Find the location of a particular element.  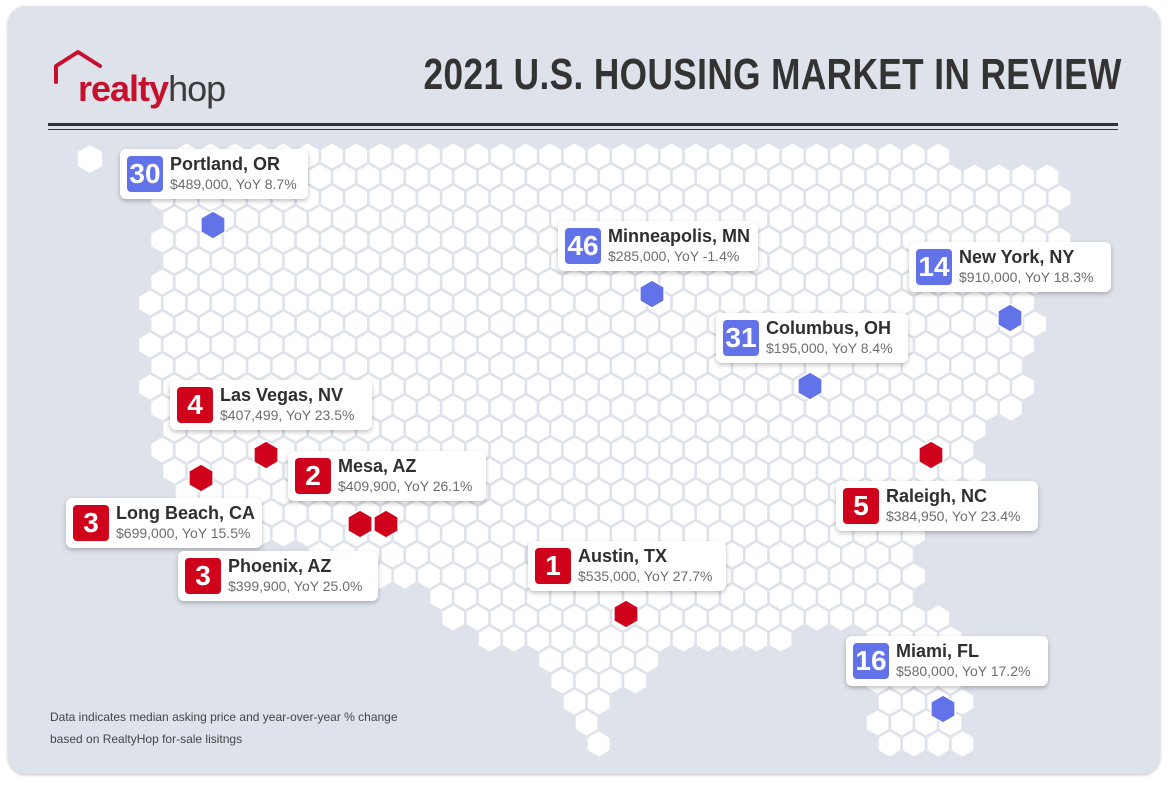

city-marker-portland: 30 Portland, OR $489,000, YoY 8.7% is located at coordinates (214, 174).